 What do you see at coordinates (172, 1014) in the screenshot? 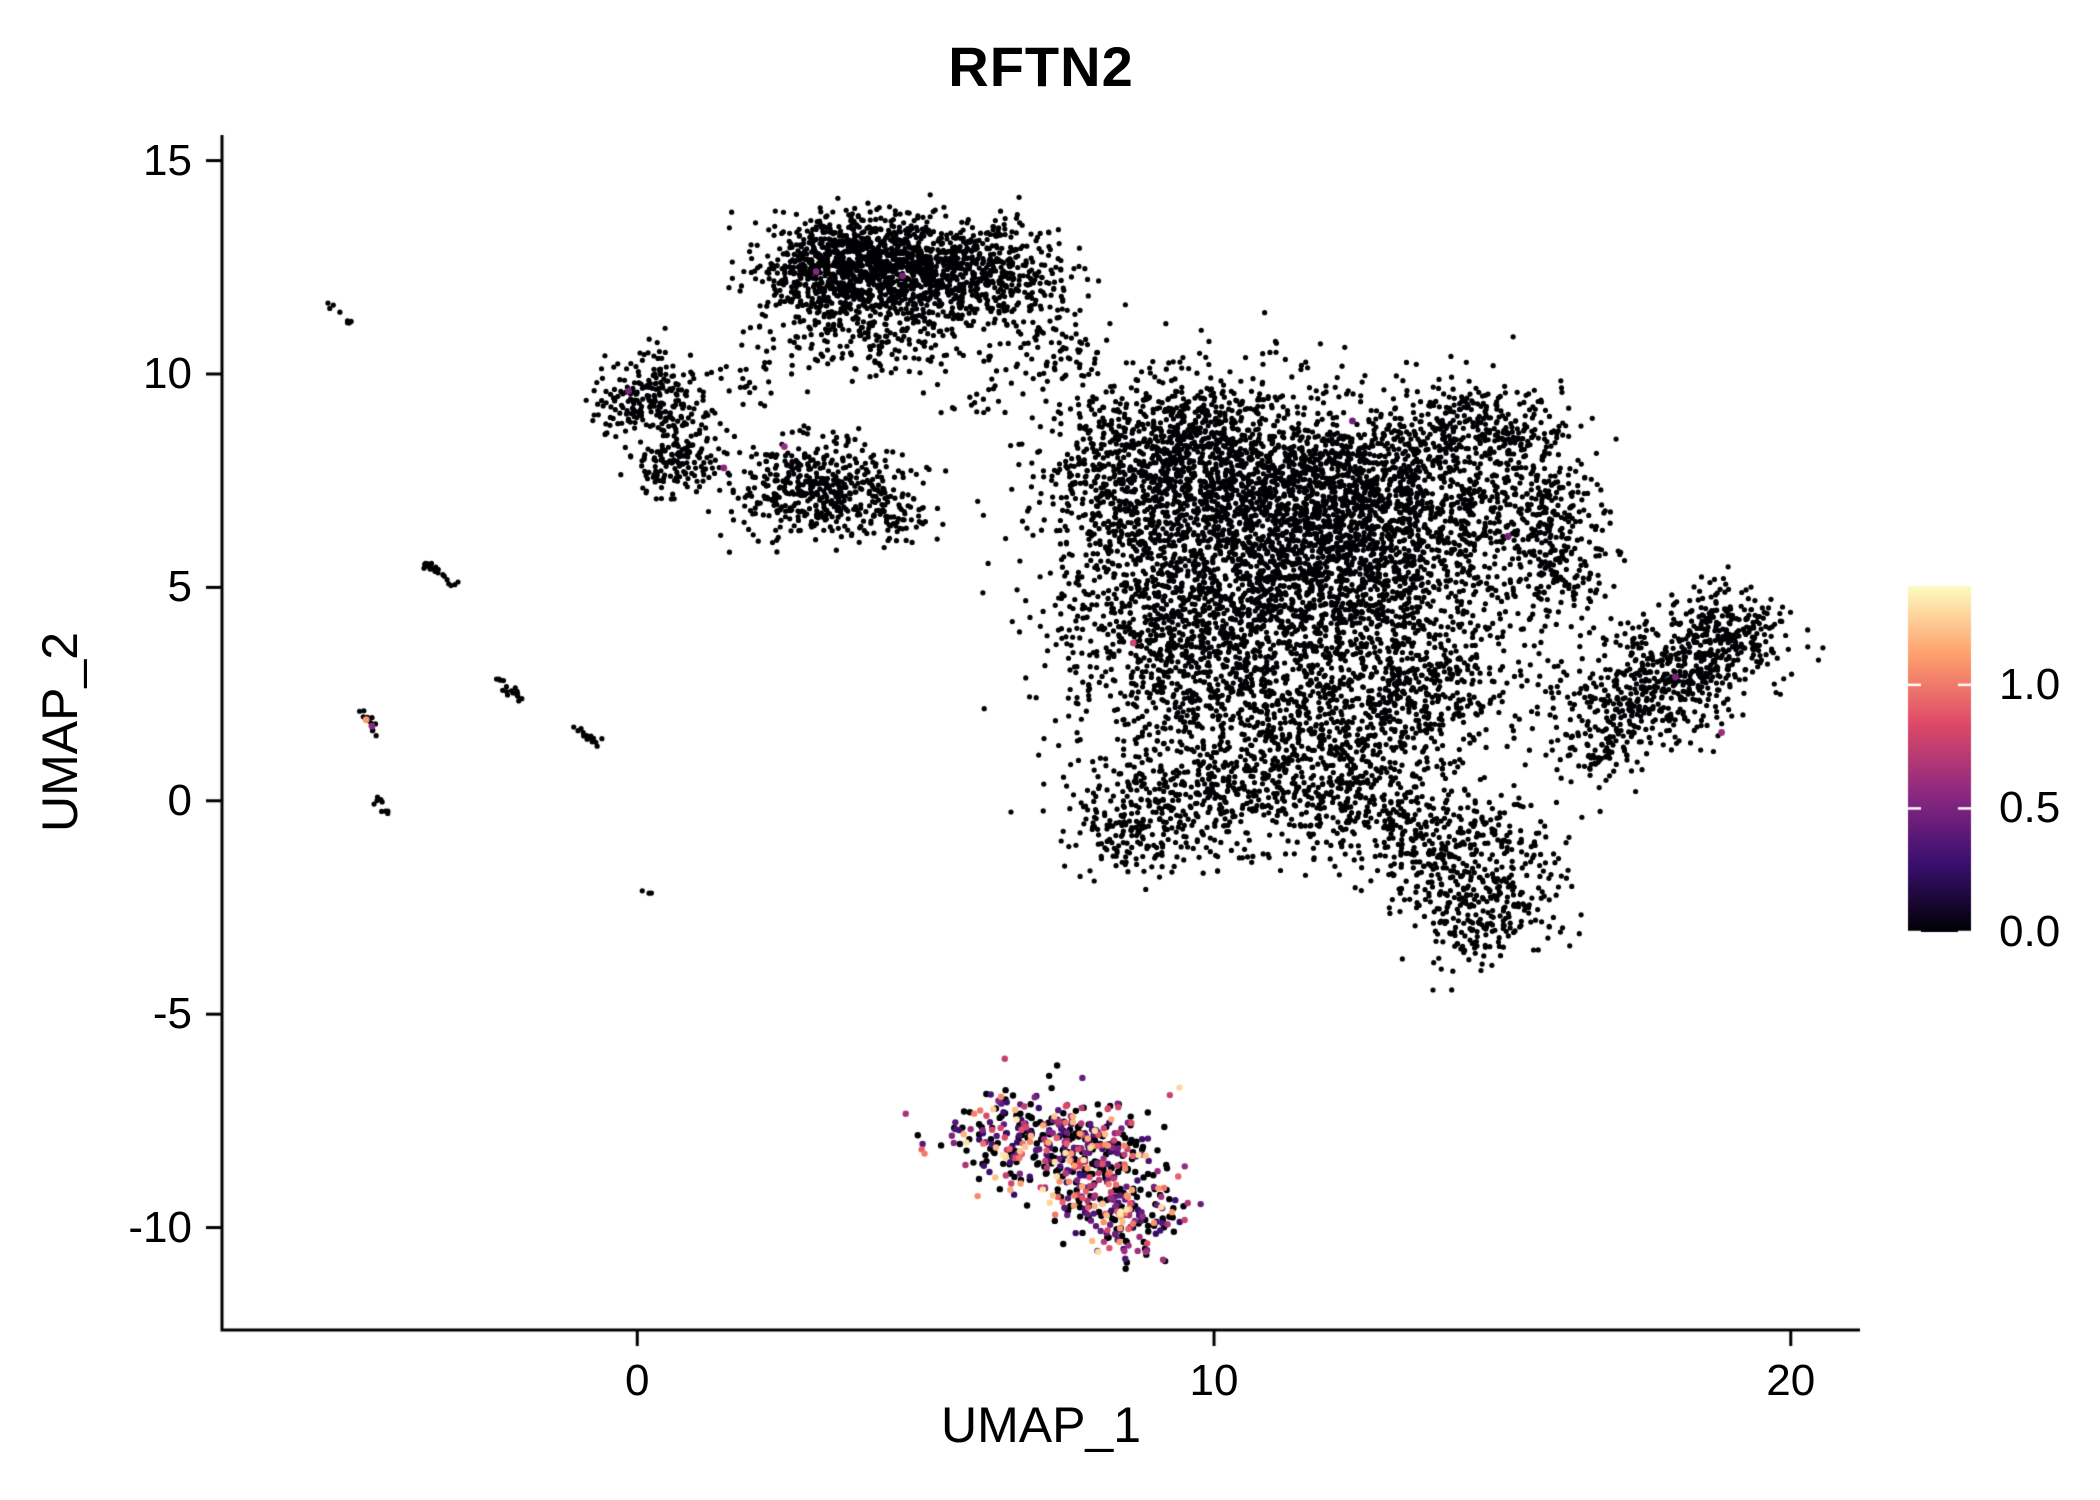
I see `y-tick-neg5: -5` at bounding box center [172, 1014].